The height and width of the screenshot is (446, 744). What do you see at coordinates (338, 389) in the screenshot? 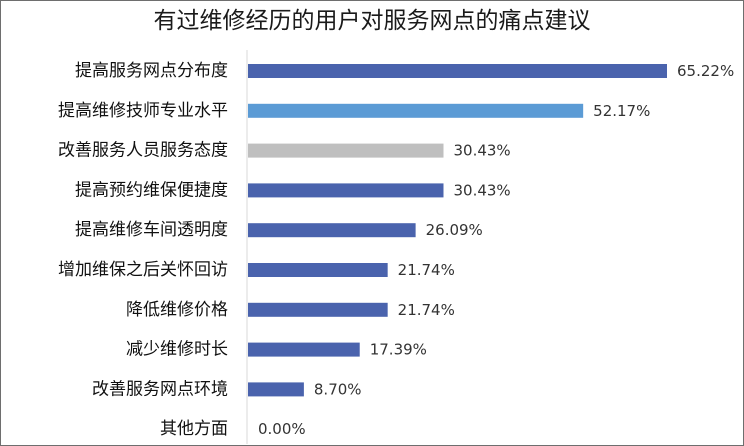
I see `value-label: 8.70%` at bounding box center [338, 389].